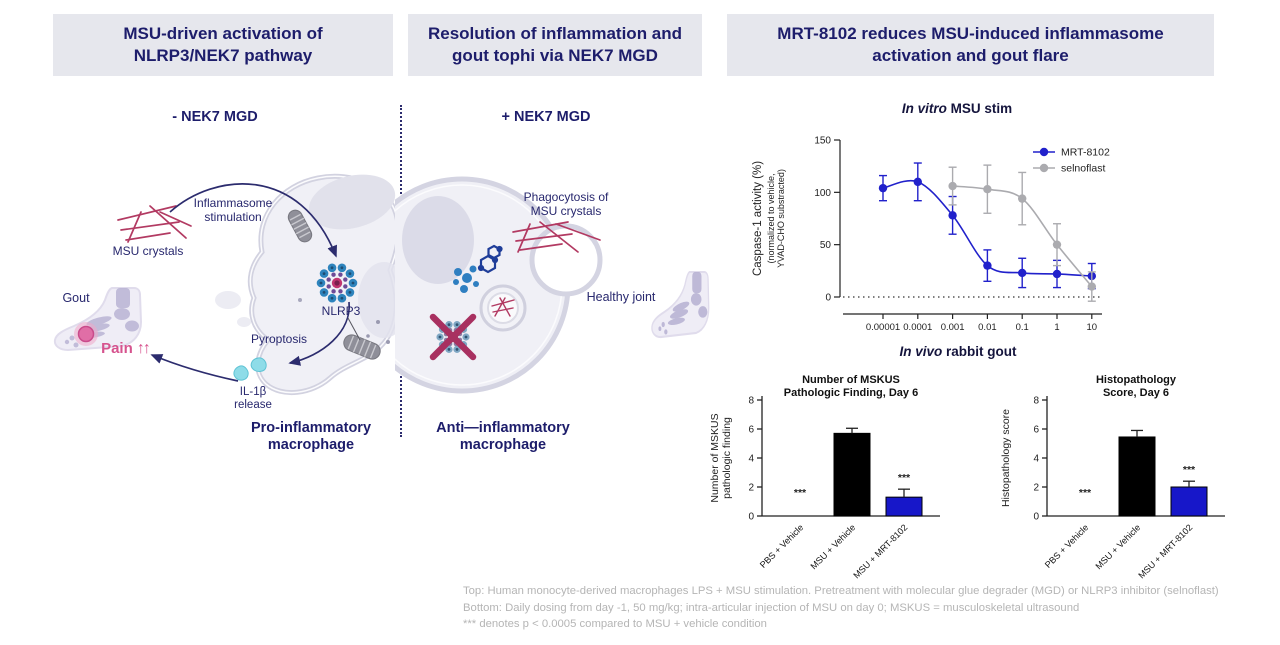 This screenshot has height=645, width=1280. What do you see at coordinates (86, 334) in the screenshot?
I see `gout-inflammation-spot` at bounding box center [86, 334].